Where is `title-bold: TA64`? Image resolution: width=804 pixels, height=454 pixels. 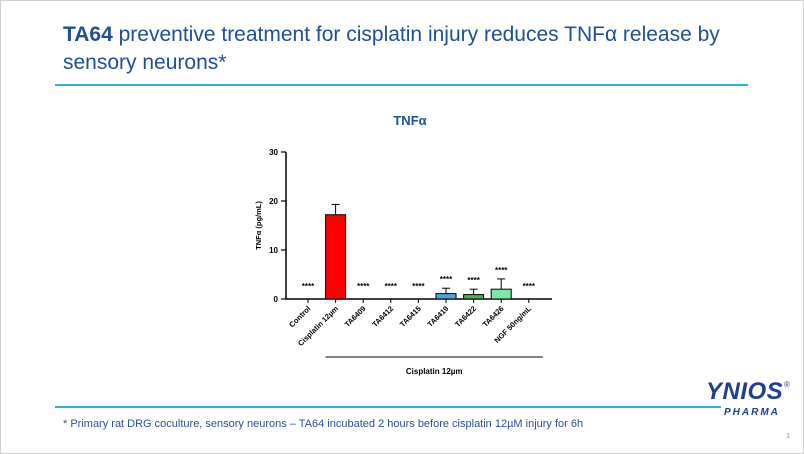
title-bold: TA64 is located at coordinates (88, 34).